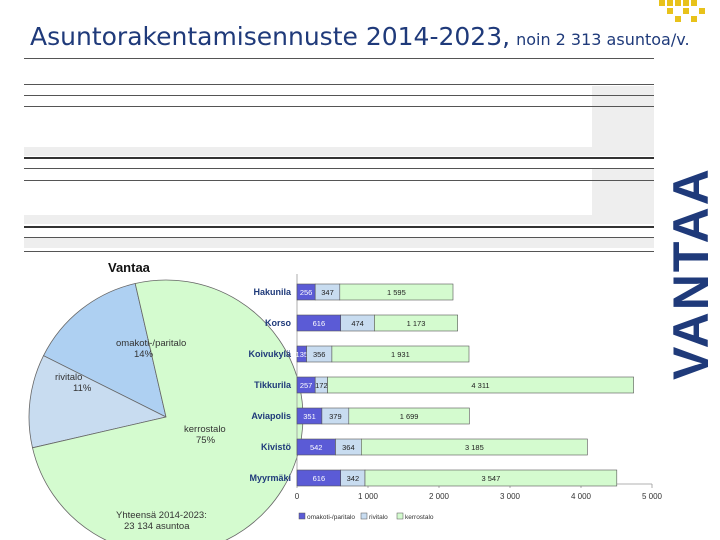  I want to click on legend-label: rivitalo, so click(378, 517).